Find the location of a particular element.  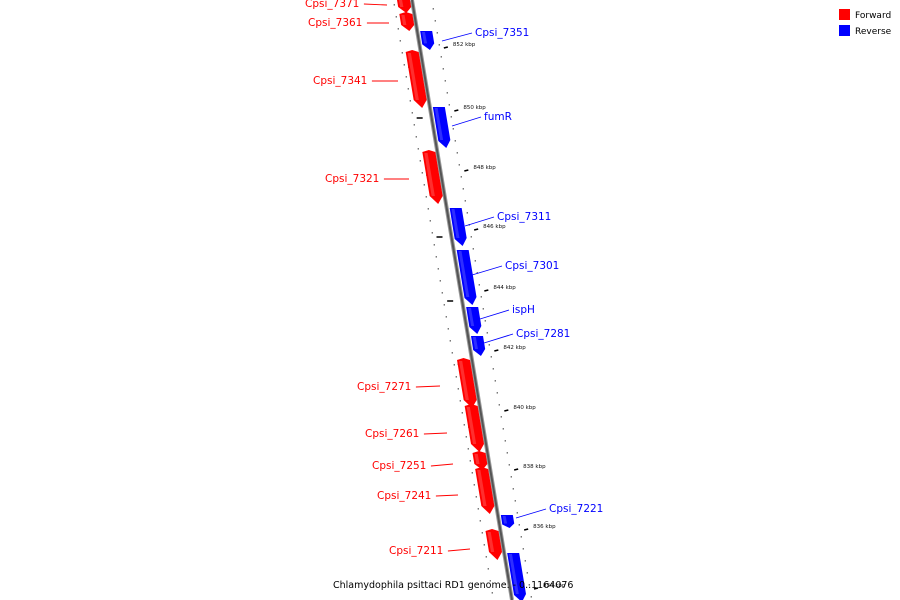

gene-label: Cpsi_7221 is located at coordinates (576, 509).